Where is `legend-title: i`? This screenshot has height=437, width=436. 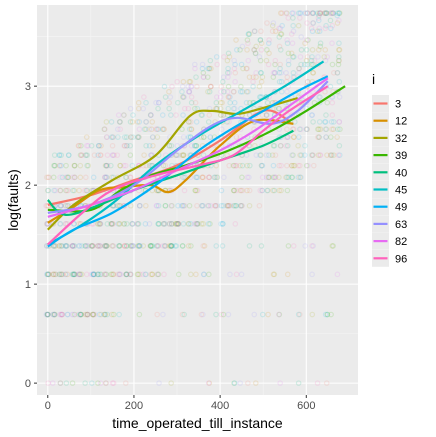
legend-title: i is located at coordinates (373, 79).